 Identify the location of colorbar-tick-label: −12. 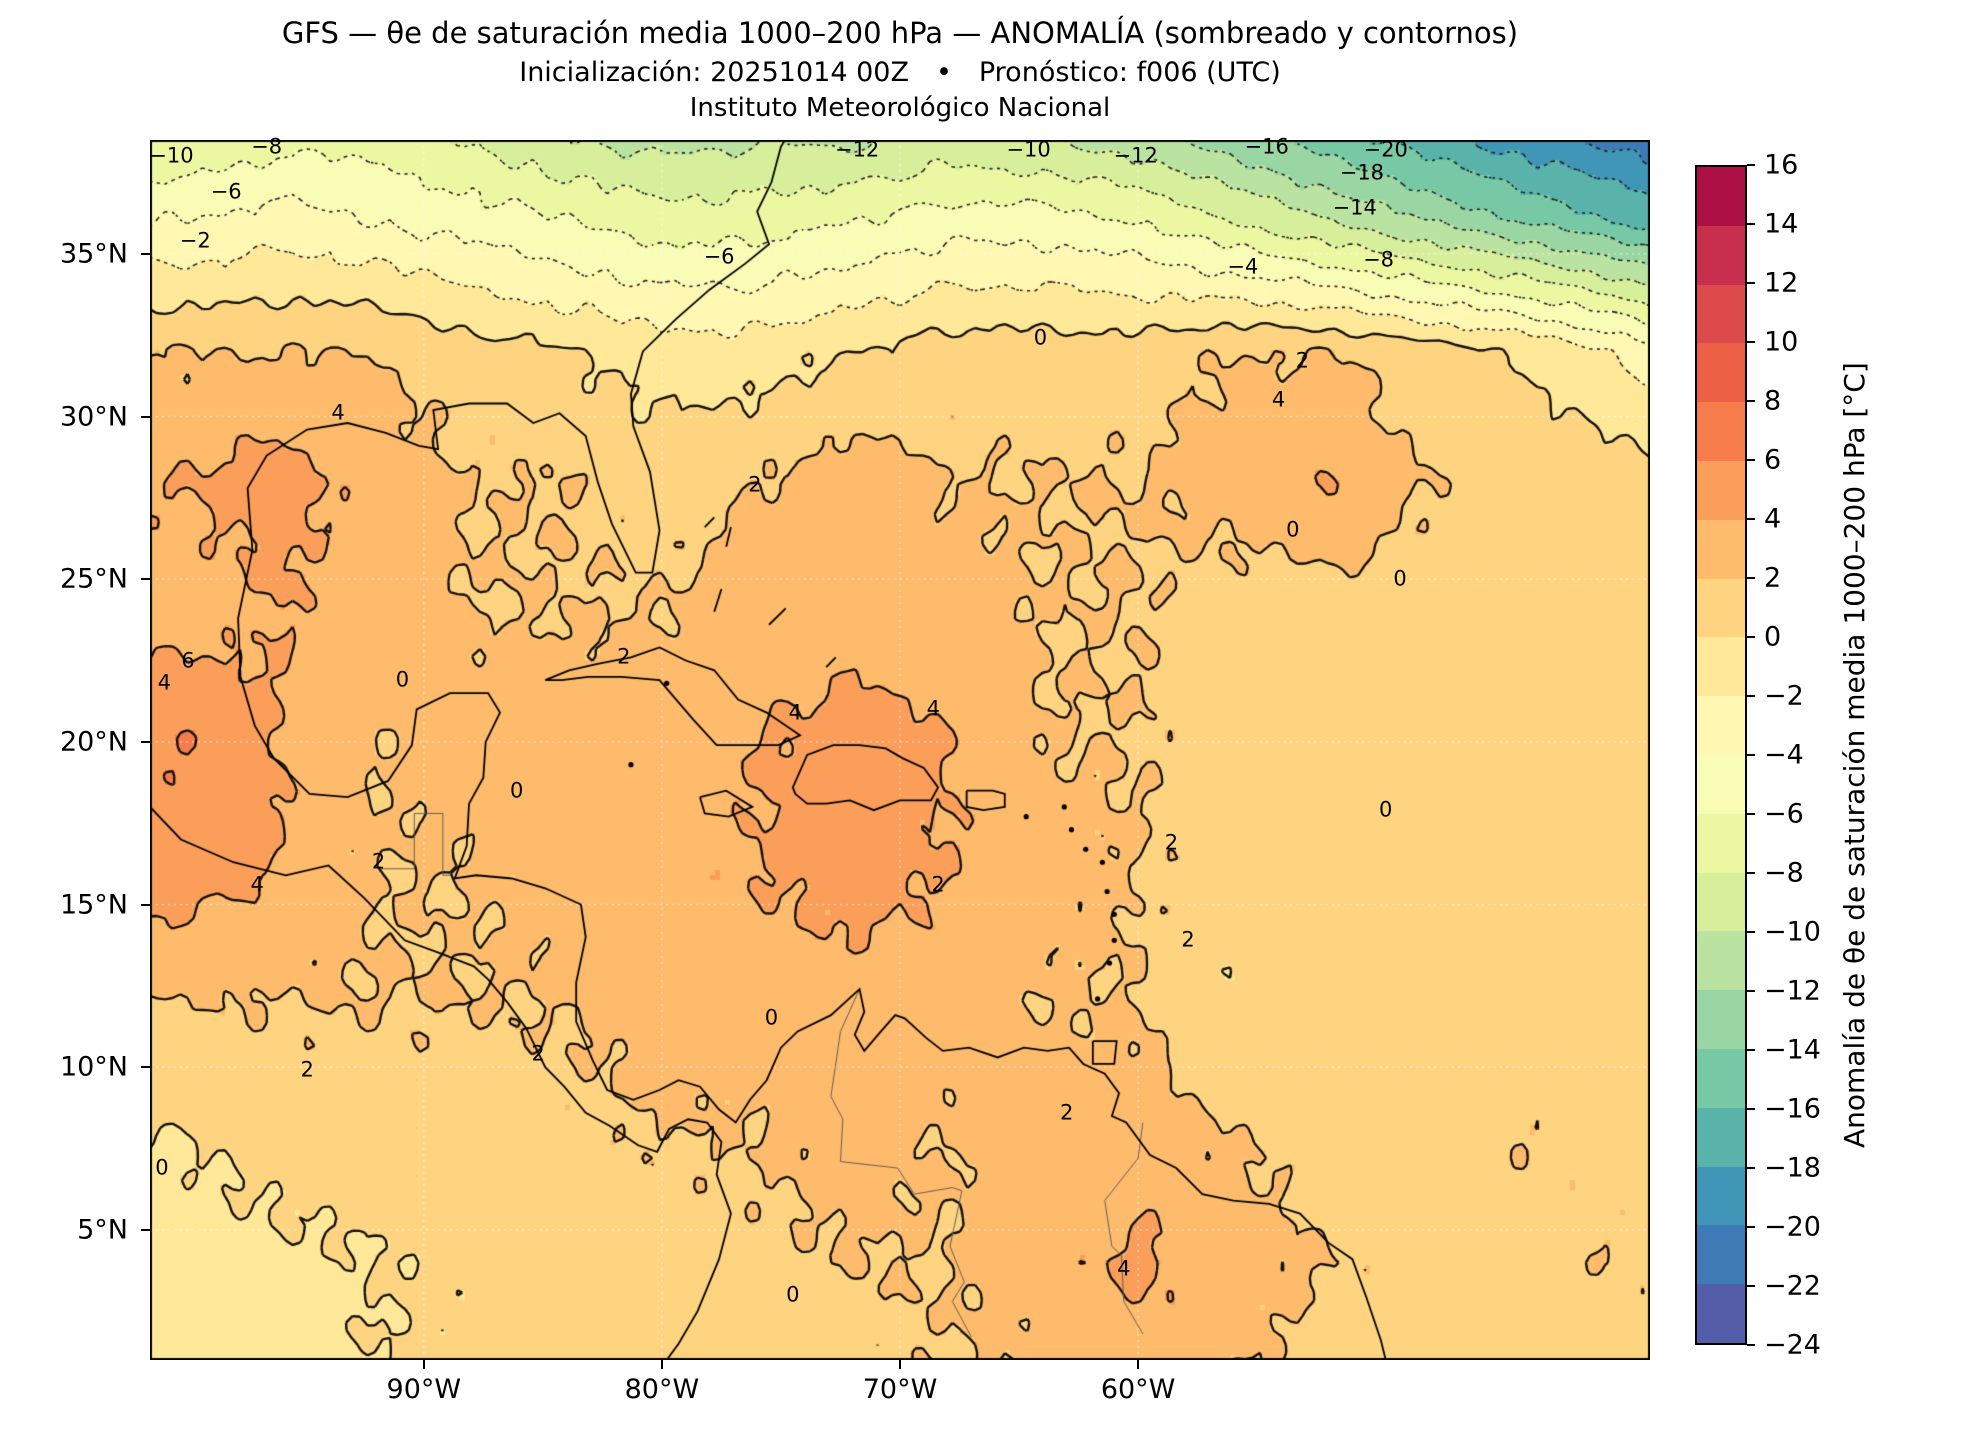
(1792, 991).